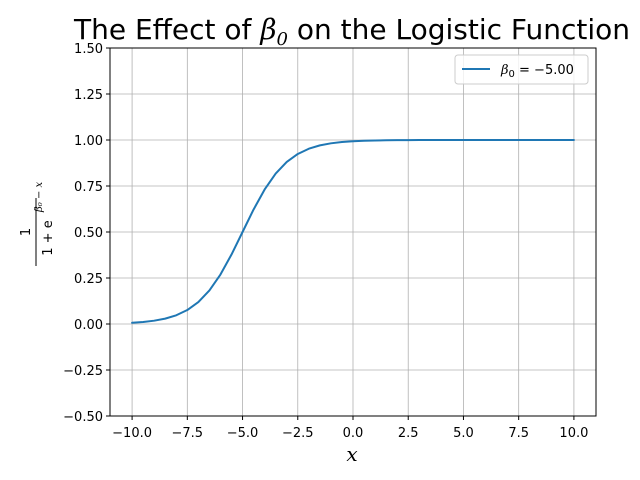 This screenshot has width=640, height=480. What do you see at coordinates (537, 71) in the screenshot?
I see `legend-entry: β0 = −5.00` at bounding box center [537, 71].